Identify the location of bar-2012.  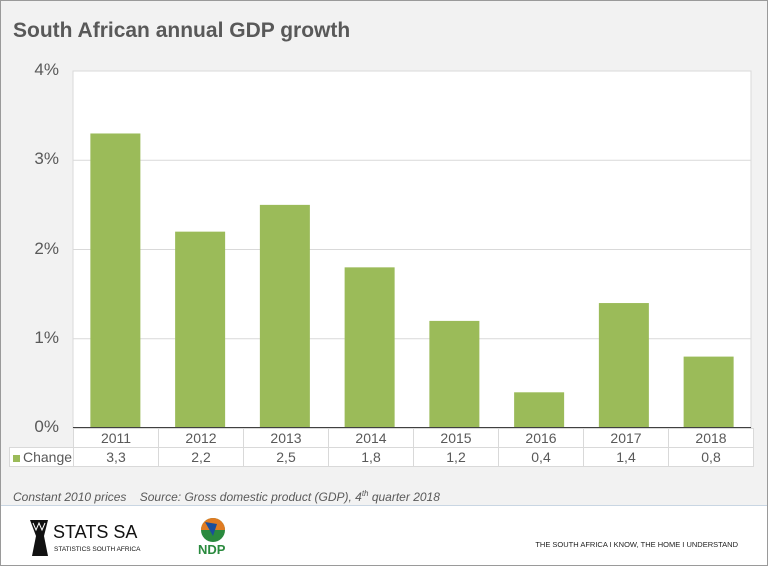
(200, 329).